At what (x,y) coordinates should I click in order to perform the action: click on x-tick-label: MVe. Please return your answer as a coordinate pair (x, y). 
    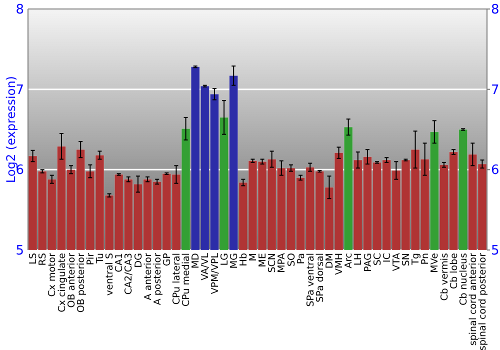
    Looking at the image, I should click on (435, 262).